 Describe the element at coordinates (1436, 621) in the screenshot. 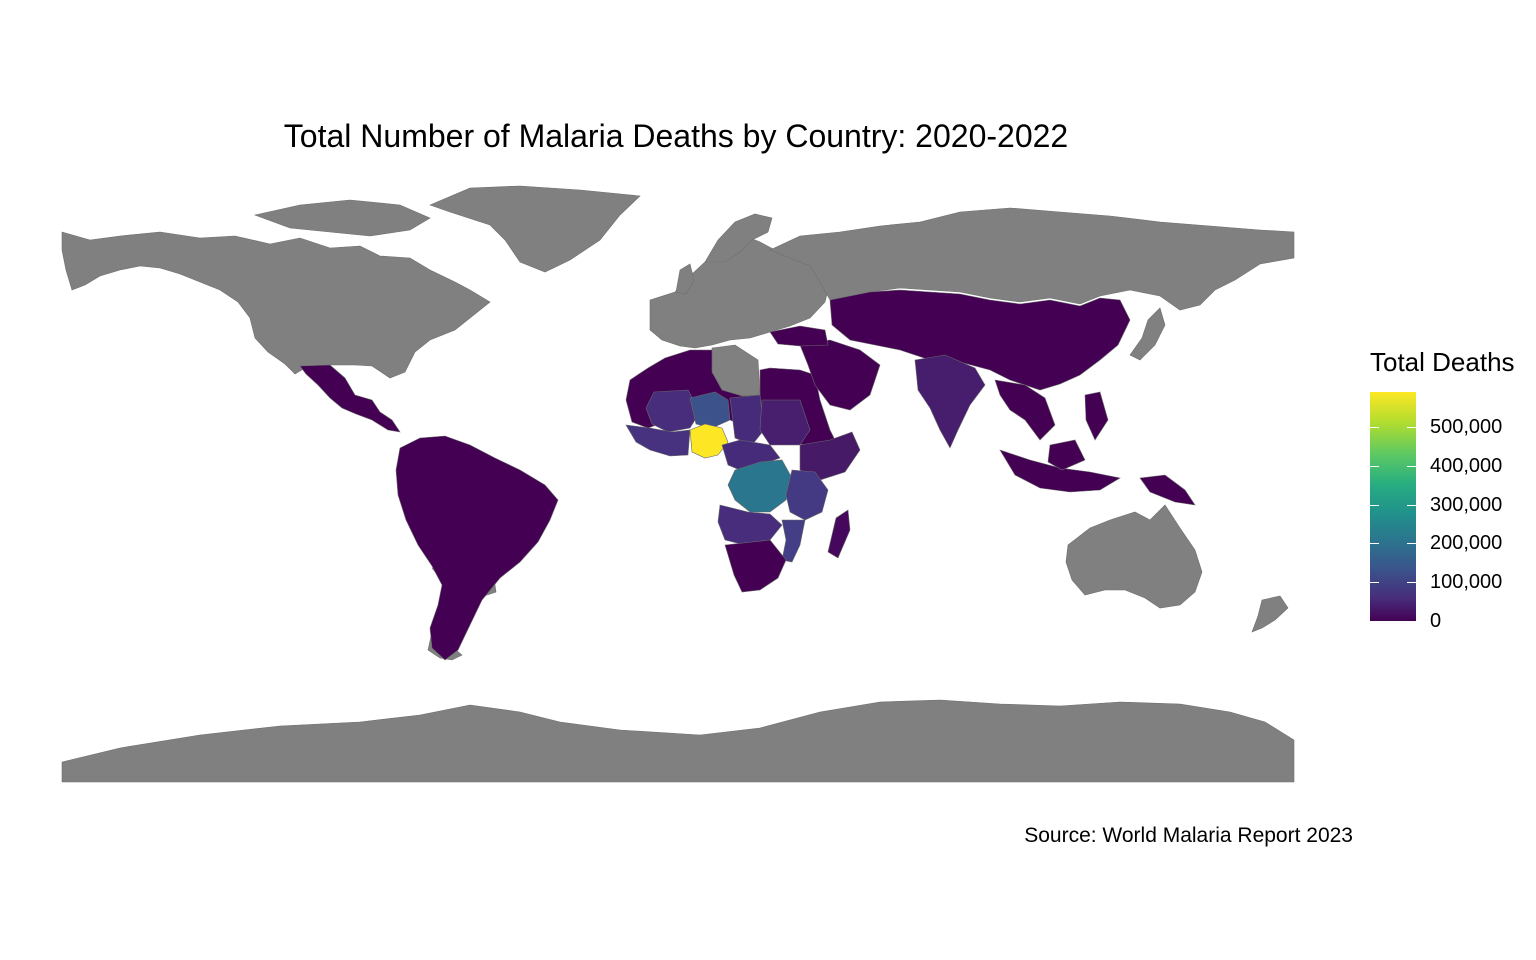

I see `legend-tick-label: 0` at that location.